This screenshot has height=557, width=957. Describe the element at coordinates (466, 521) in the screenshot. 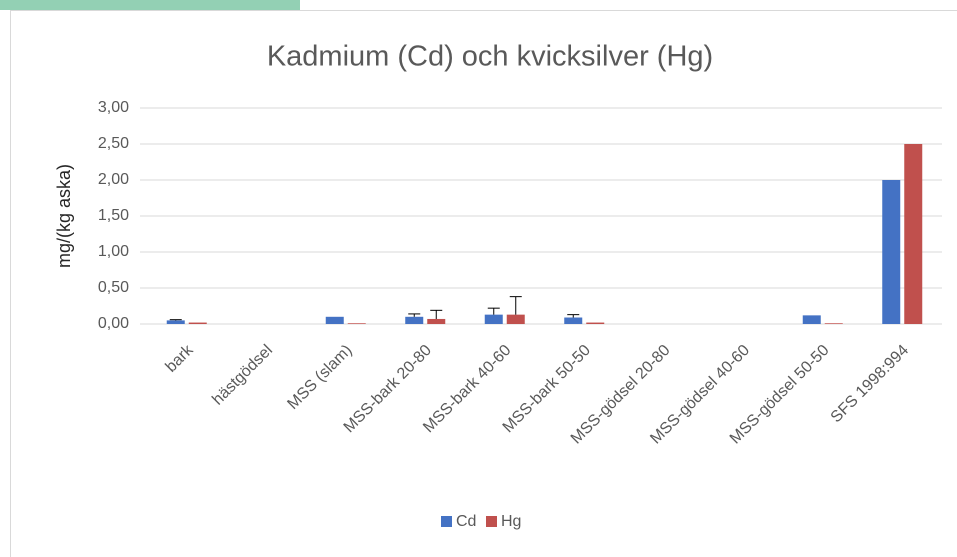

I see `legend-label: Cd` at that location.